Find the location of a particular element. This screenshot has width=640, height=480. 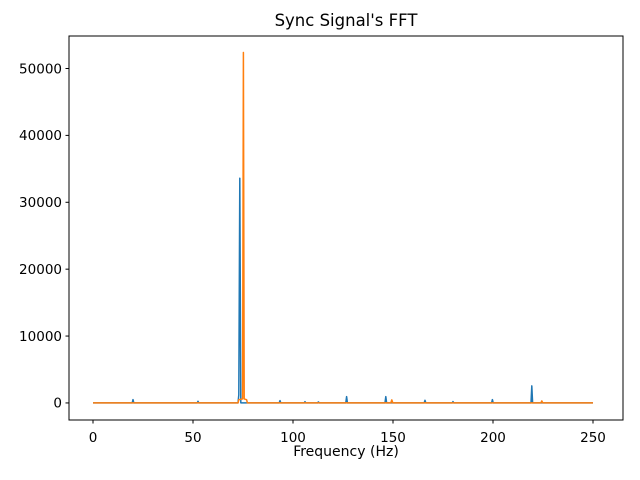

x-tick-label: 250 is located at coordinates (593, 438).